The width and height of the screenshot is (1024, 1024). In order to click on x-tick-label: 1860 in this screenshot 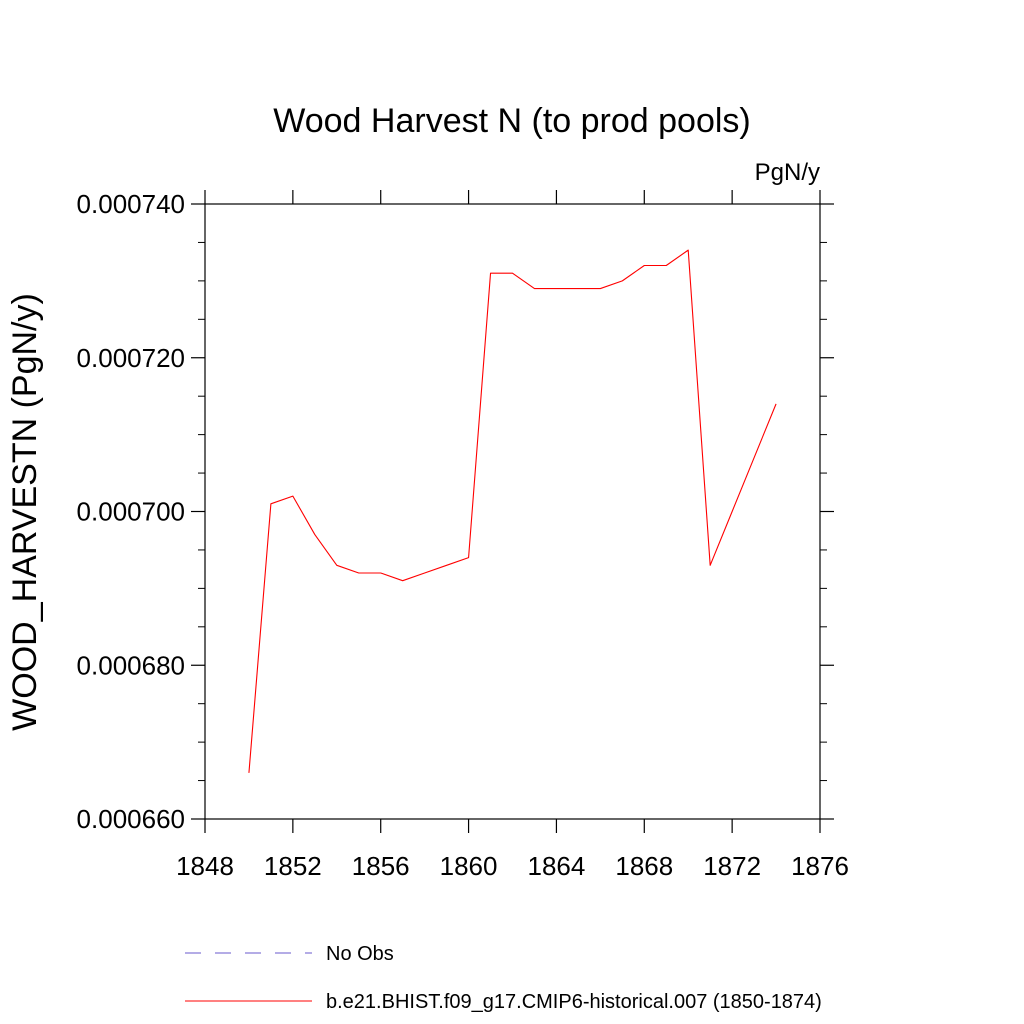, I will do `click(469, 866)`.